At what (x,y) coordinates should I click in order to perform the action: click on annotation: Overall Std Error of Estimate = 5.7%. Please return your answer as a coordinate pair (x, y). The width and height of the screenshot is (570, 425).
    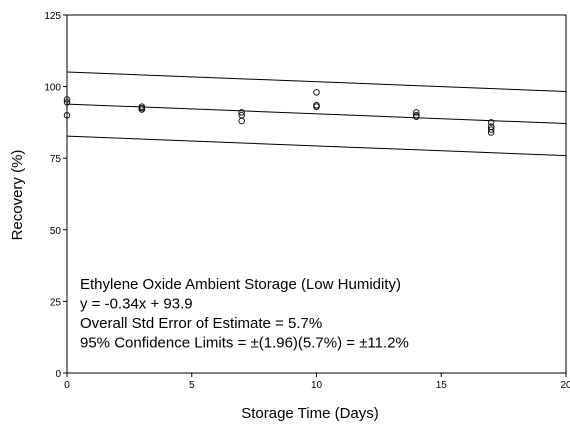
    Looking at the image, I should click on (201, 323).